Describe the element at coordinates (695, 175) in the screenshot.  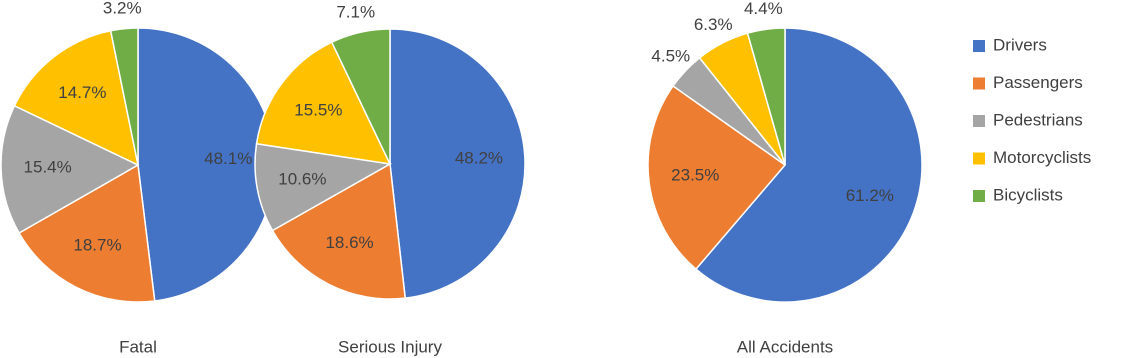
I see `data-label: 23.5%` at that location.